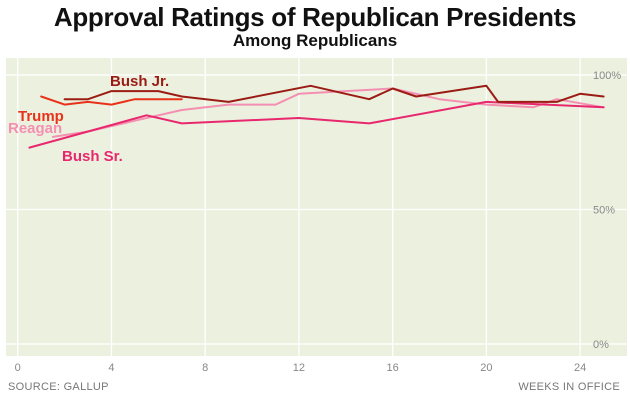 This screenshot has width=630, height=400. I want to click on series-label-reagan: Reagan, so click(35, 128).